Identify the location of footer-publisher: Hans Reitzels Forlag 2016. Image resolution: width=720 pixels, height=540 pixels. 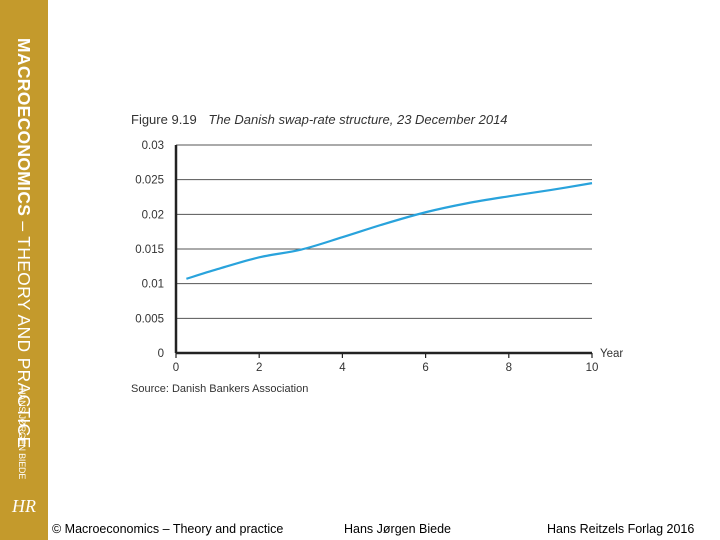
(621, 529).